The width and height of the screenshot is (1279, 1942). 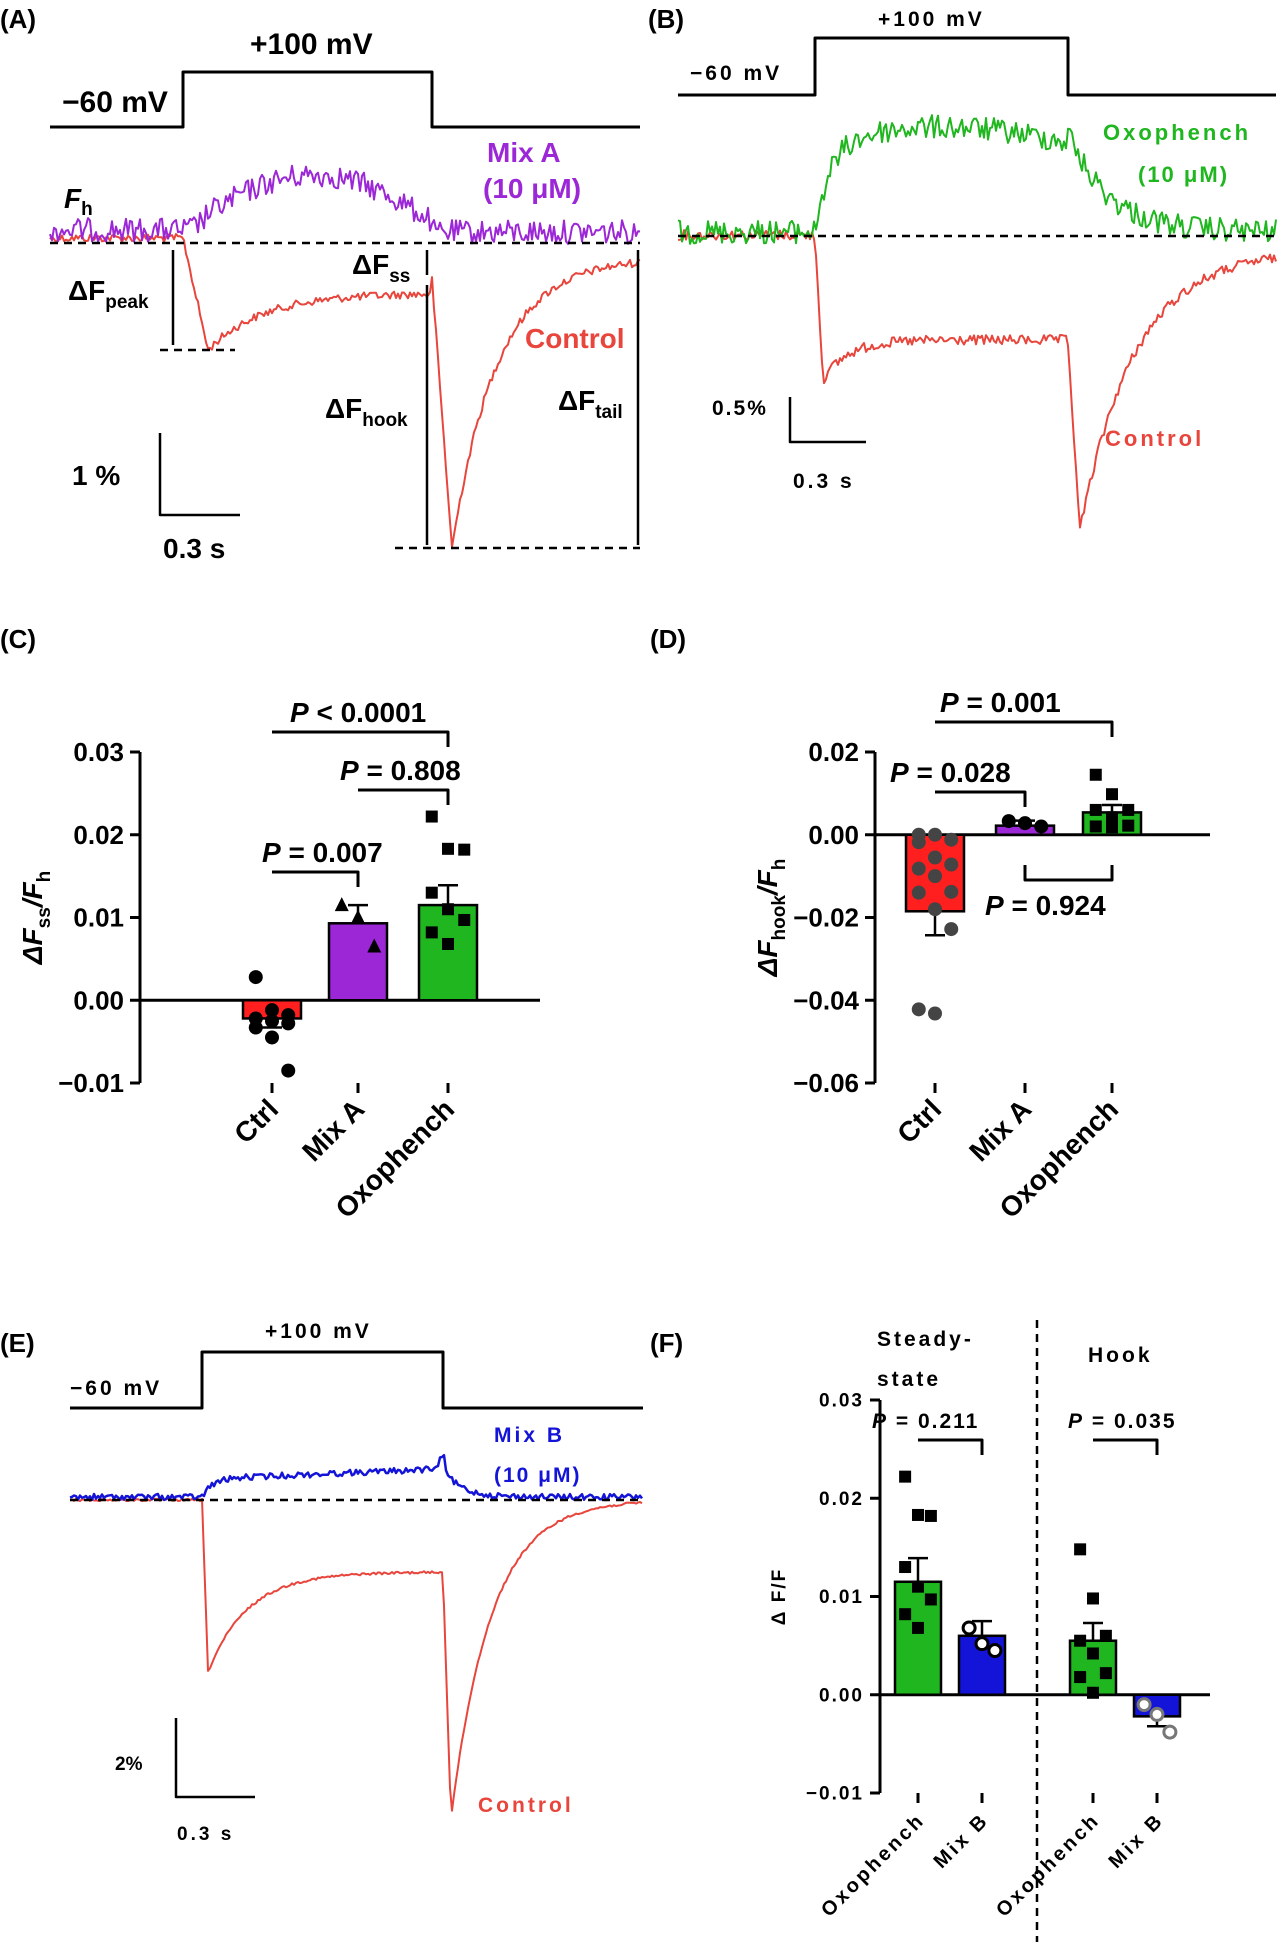 I want to click on chart-c-bar, so click(x=358, y=962).